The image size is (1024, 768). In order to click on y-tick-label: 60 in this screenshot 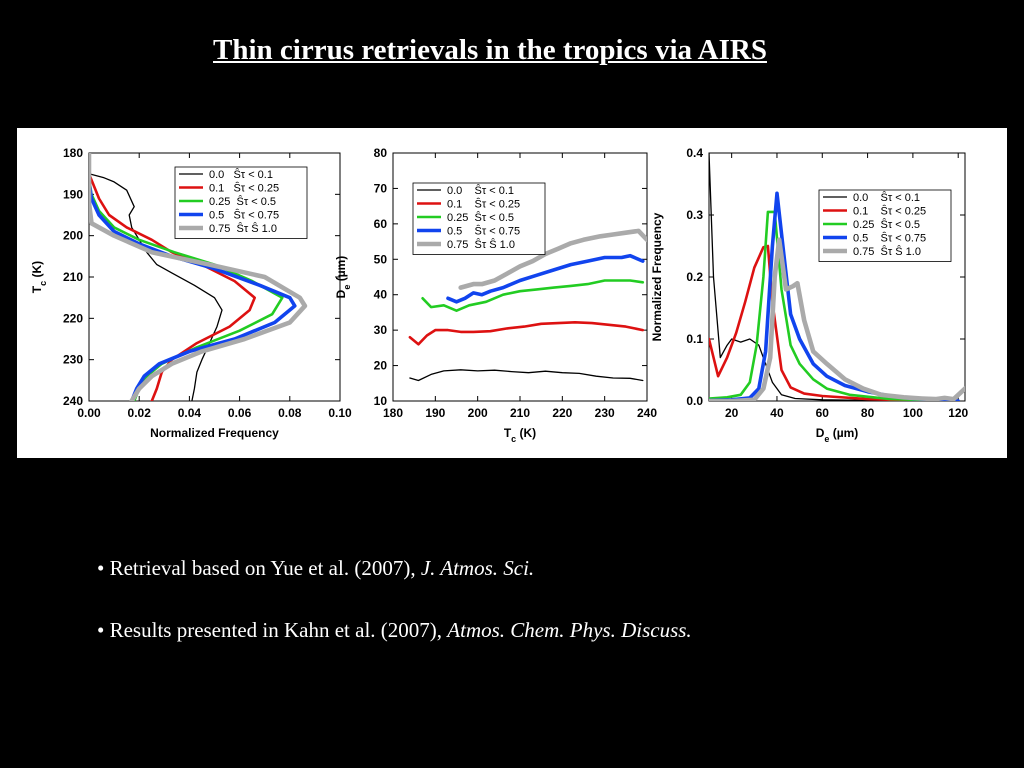, I will do `click(381, 224)`.